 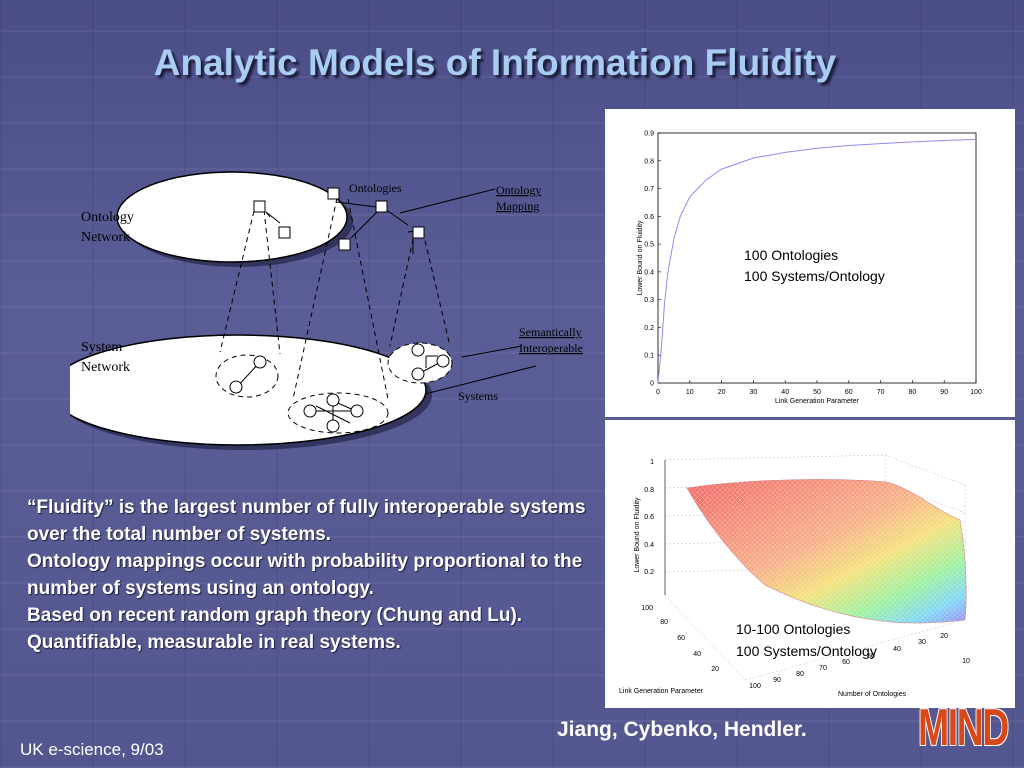 What do you see at coordinates (649, 300) in the screenshot?
I see `line-y-tick-label: 0.3` at bounding box center [649, 300].